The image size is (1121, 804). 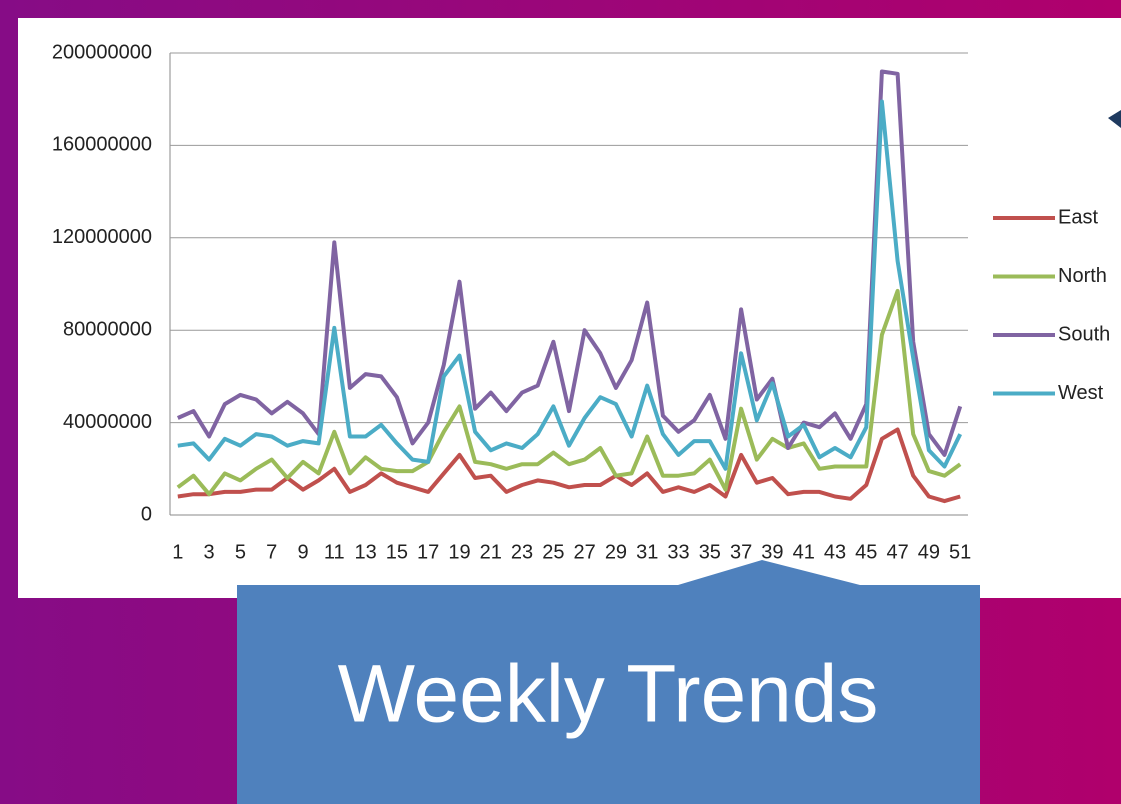 What do you see at coordinates (146, 514) in the screenshot?
I see `y-tick-label: 0` at bounding box center [146, 514].